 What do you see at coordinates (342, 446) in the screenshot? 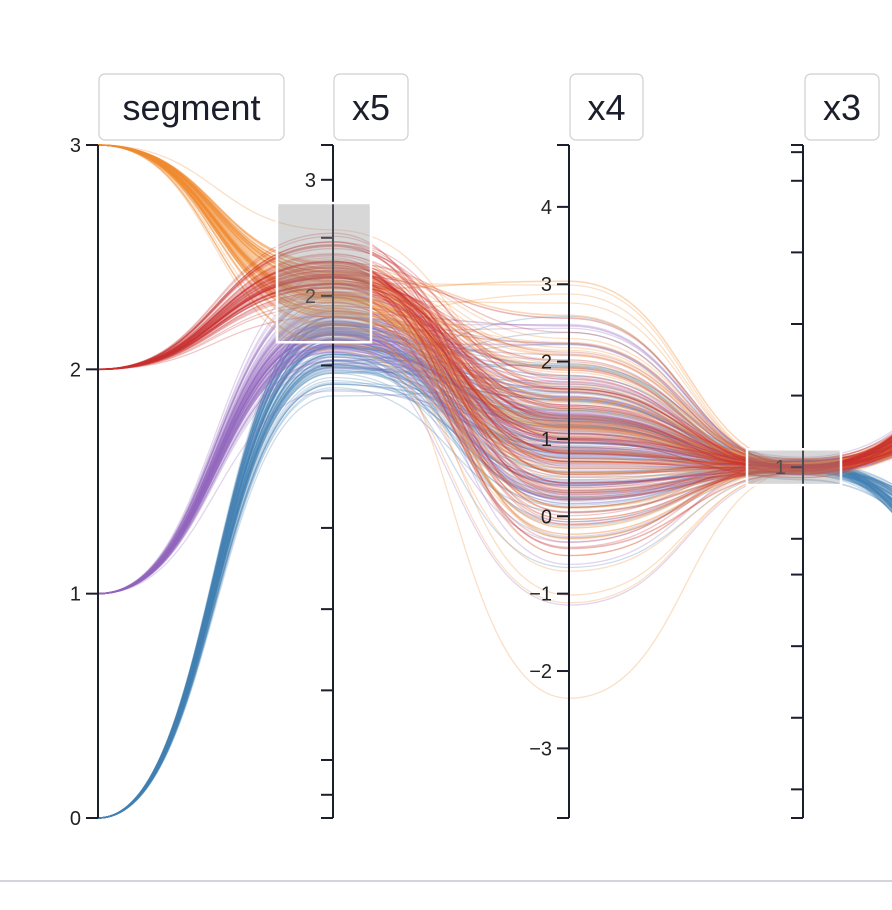
I see `axis-x5: 2 3 x5` at bounding box center [342, 446].